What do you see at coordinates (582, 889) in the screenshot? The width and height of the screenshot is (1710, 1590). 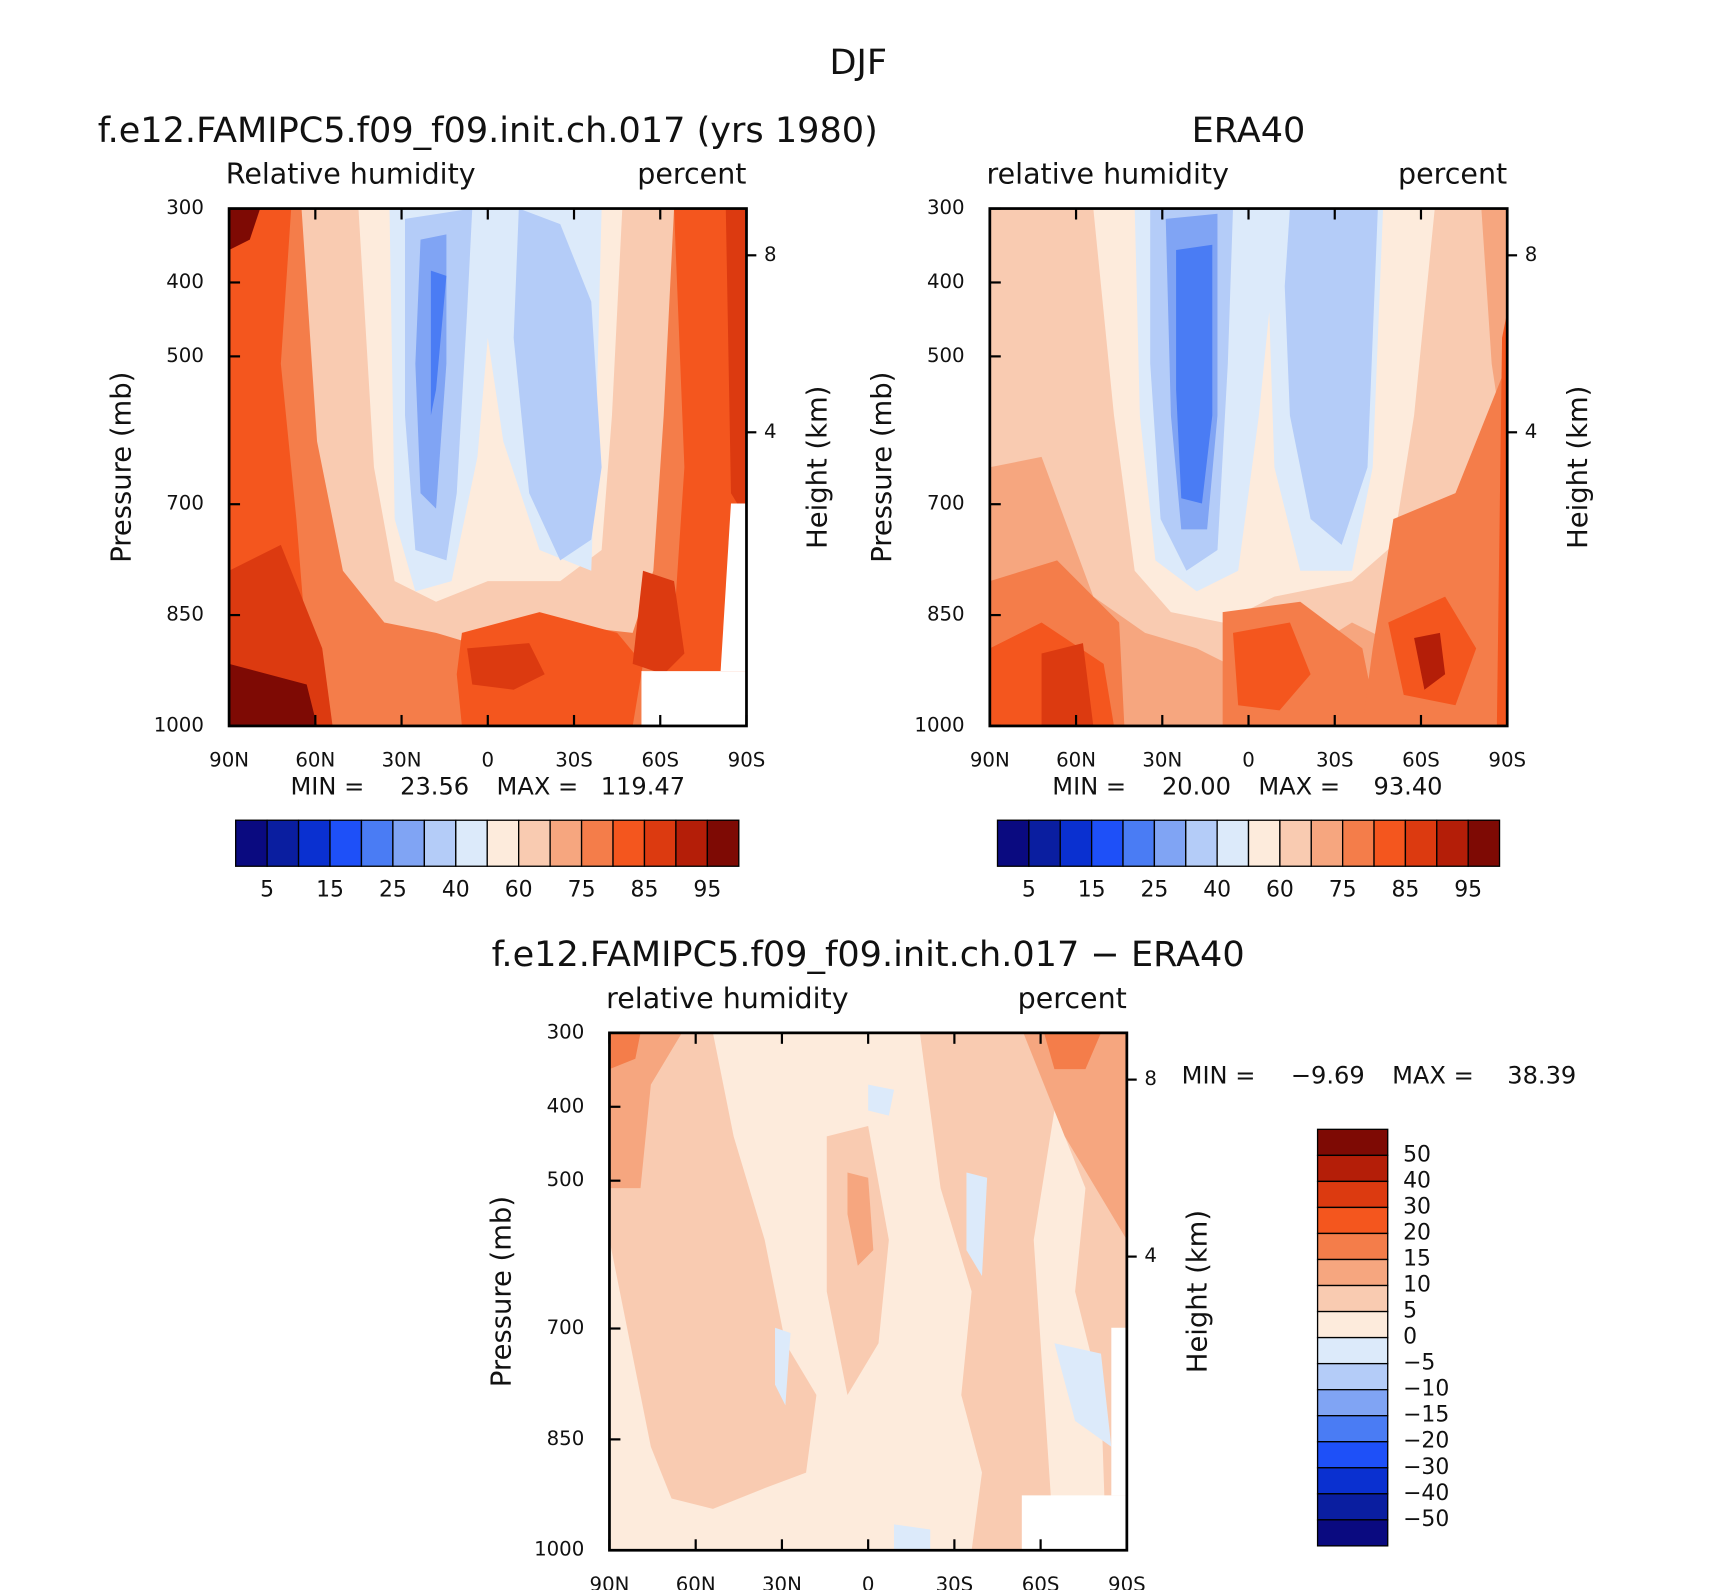 I see `colorbar-label: 75` at bounding box center [582, 889].